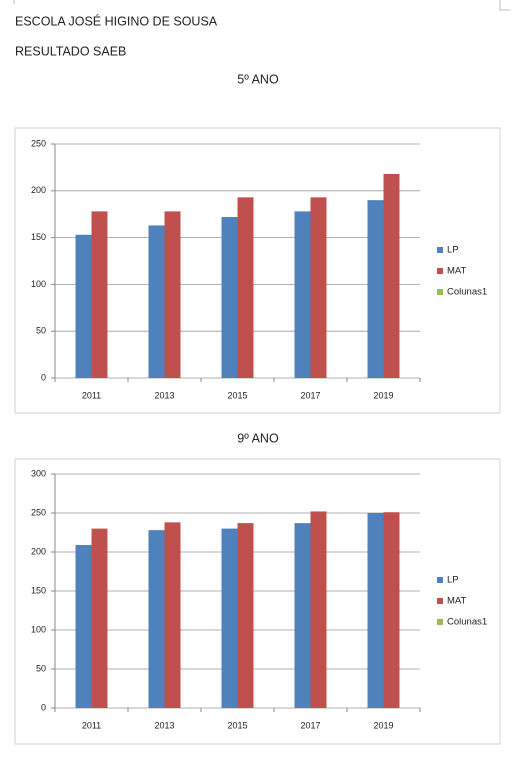 This screenshot has width=527, height=780. I want to click on chart-title: 9º ANO, so click(258, 438).